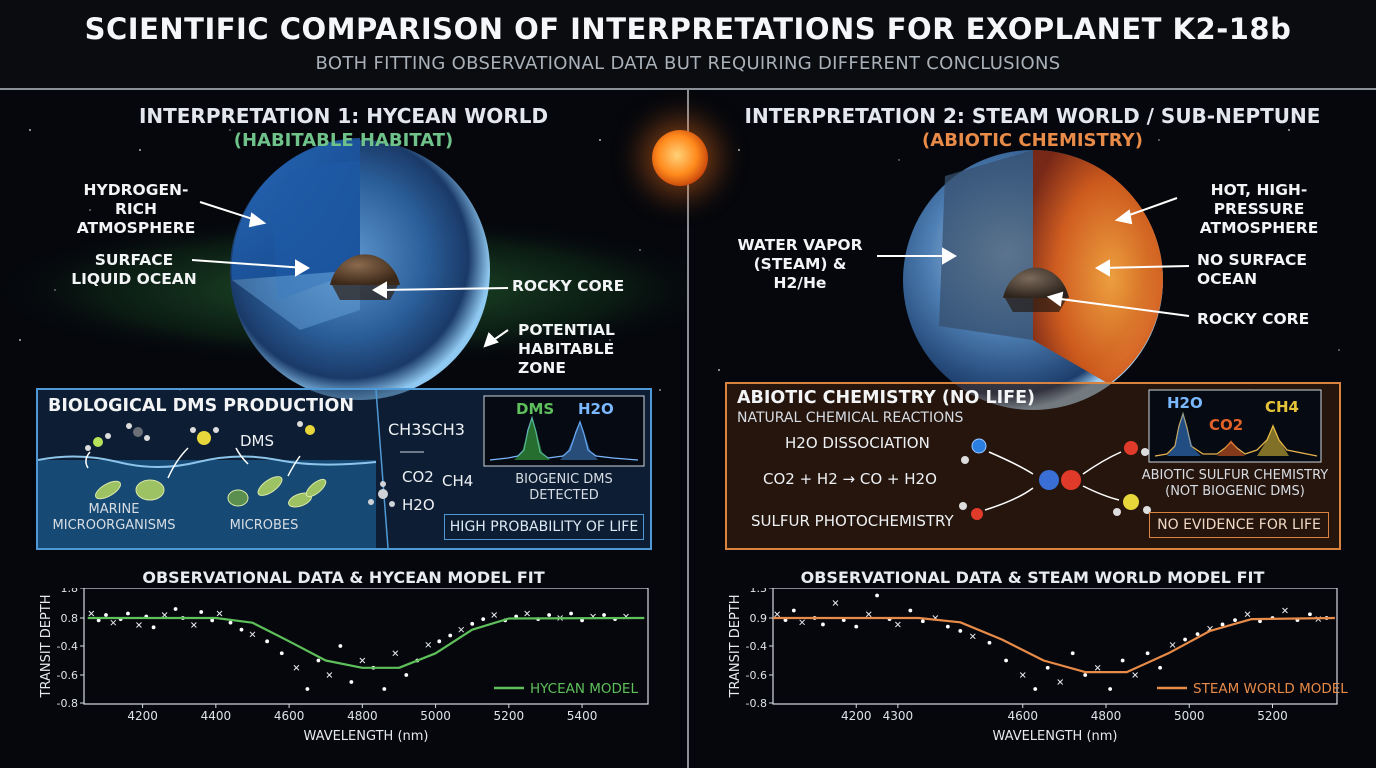  What do you see at coordinates (544, 527) in the screenshot?
I see `high-probability-life-tag: HIGH PROBABILITY OF LIFE` at bounding box center [544, 527].